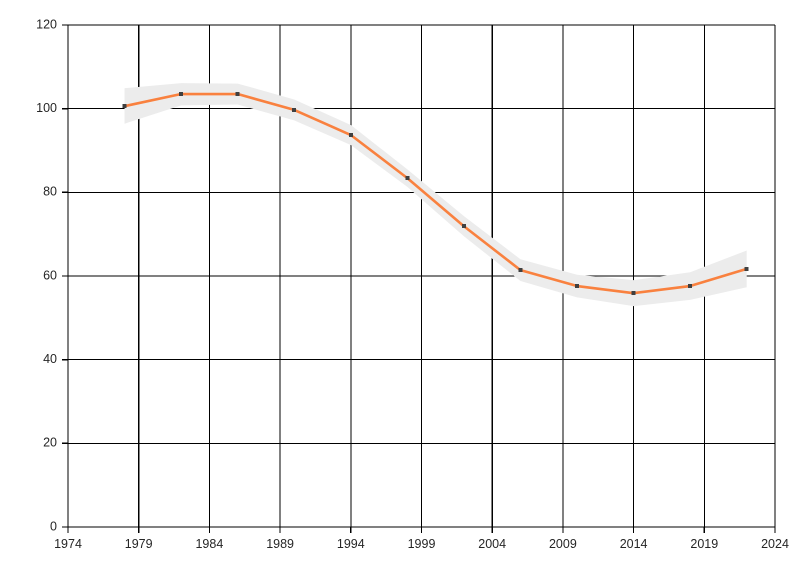  What do you see at coordinates (351, 544) in the screenshot?
I see `x-tick-label: 1994` at bounding box center [351, 544].